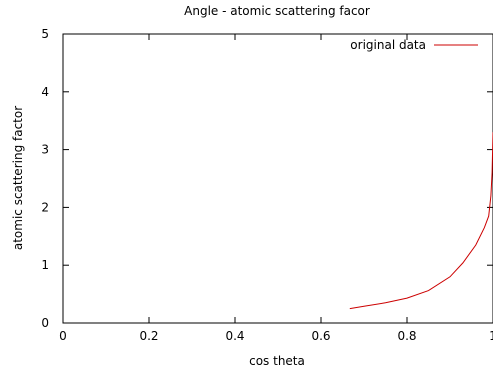  Describe the element at coordinates (45, 265) in the screenshot. I see `y-tick-label: 1` at that location.